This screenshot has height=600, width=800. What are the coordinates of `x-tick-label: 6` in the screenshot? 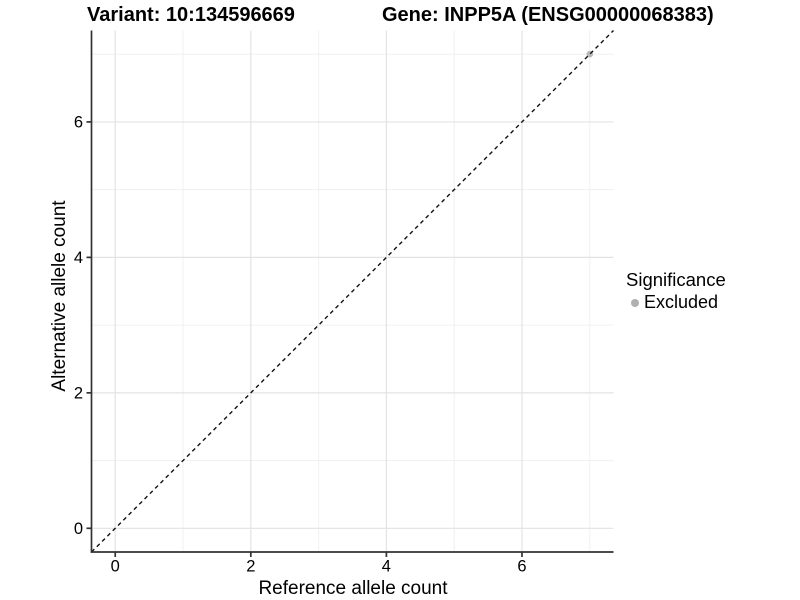 It's located at (521, 567).